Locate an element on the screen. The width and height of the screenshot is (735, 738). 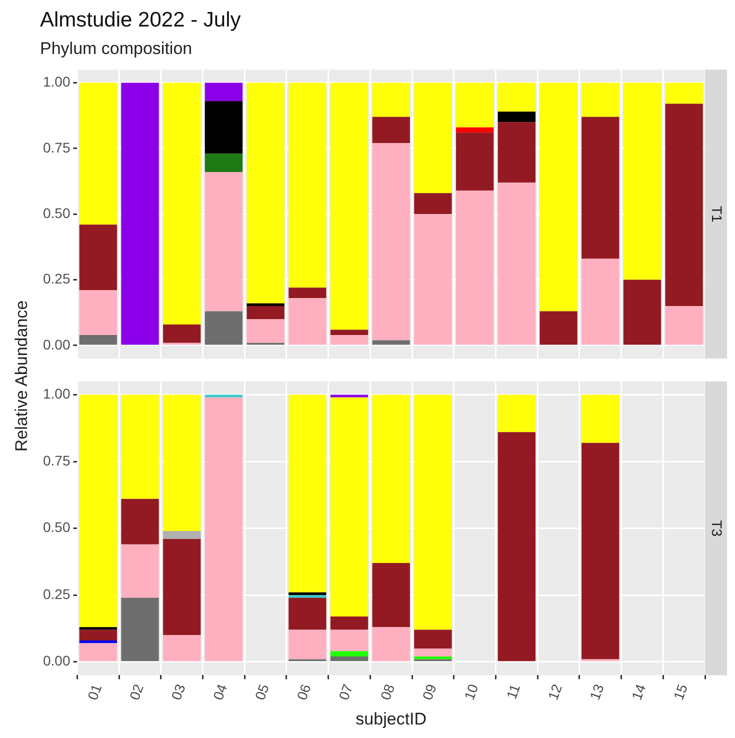
x-tick-label: 02 is located at coordinates (136, 692).